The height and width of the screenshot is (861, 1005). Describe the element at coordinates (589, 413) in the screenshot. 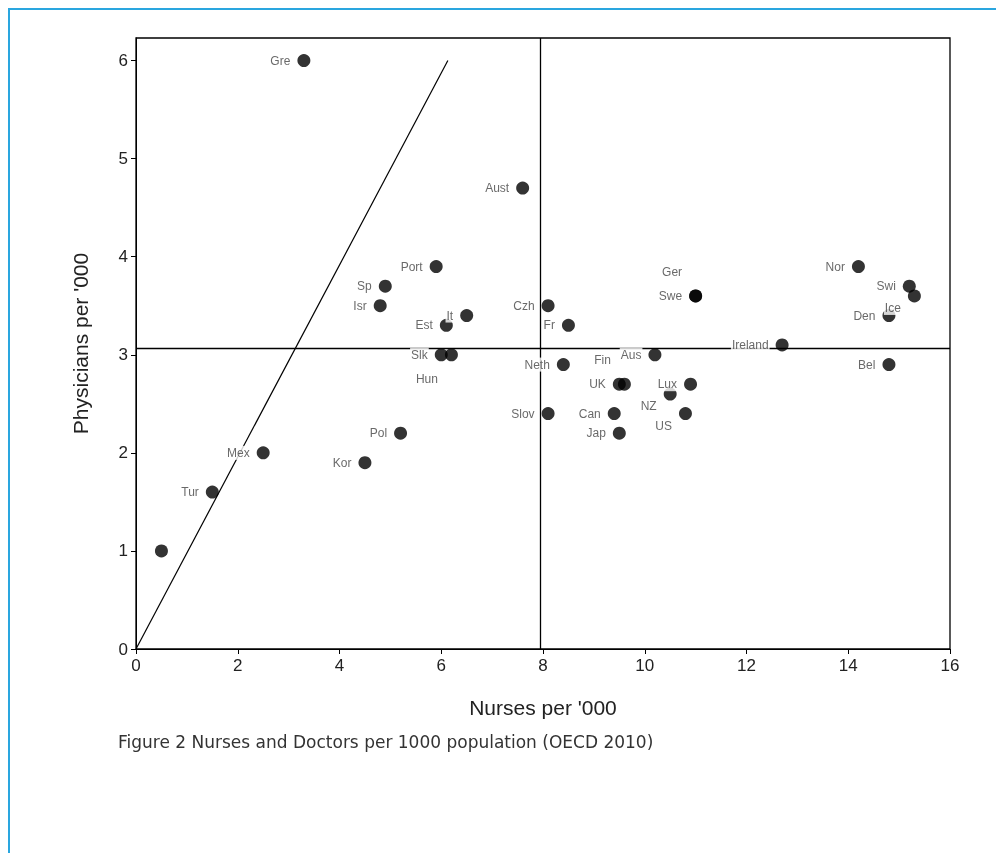

I see `data-label: Can` at that location.